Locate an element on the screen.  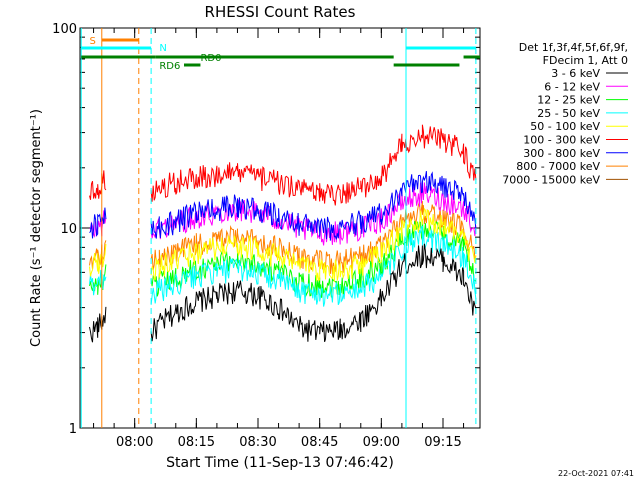
x-axis-label: Start Time (11-Sep-13 07:46:42) is located at coordinates (280, 463).